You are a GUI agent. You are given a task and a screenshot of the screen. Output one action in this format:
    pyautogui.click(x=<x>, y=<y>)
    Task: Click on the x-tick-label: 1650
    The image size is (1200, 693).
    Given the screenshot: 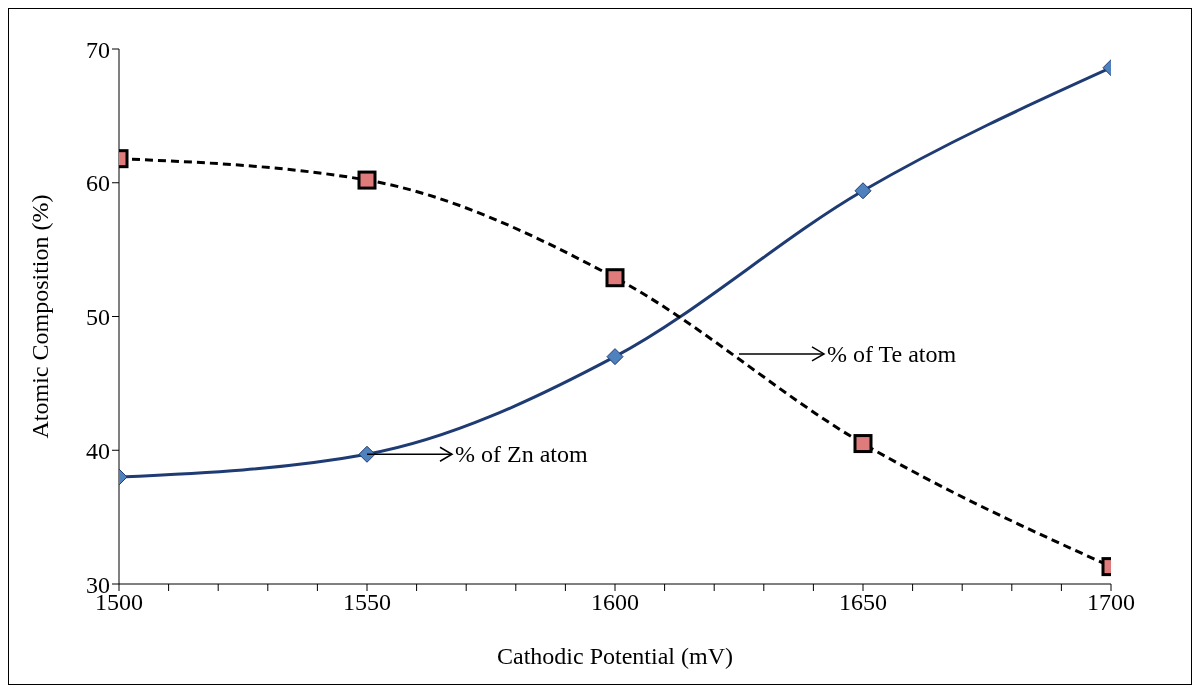 What is the action you would take?
    pyautogui.click(x=863, y=602)
    